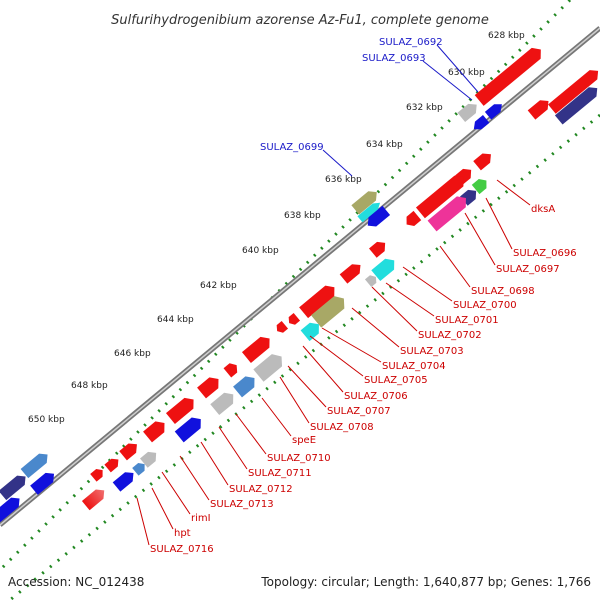 Image resolution: width=600 pixels, height=600 pixels. Describe the element at coordinates (467, 320) in the screenshot. I see `gene-label-sulaz-0701: SULAZ_0701` at that location.